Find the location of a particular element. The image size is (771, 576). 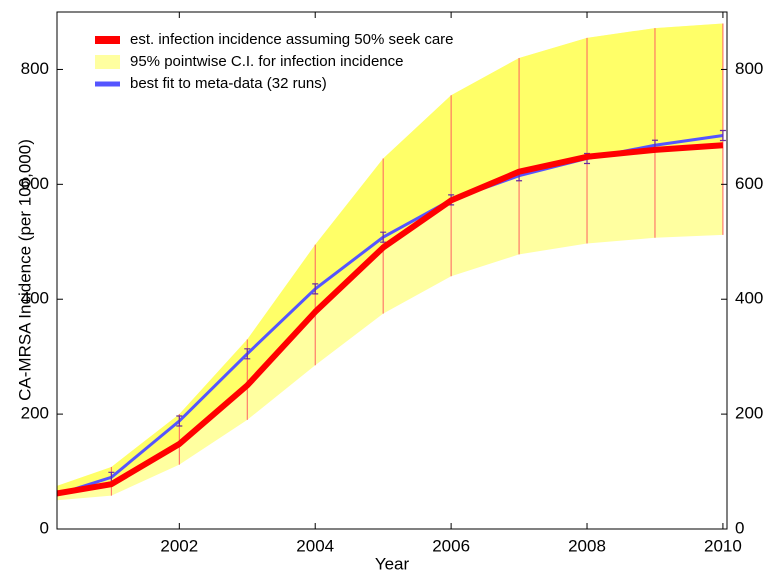

y-tick-label: 600 is located at coordinates (35, 183).